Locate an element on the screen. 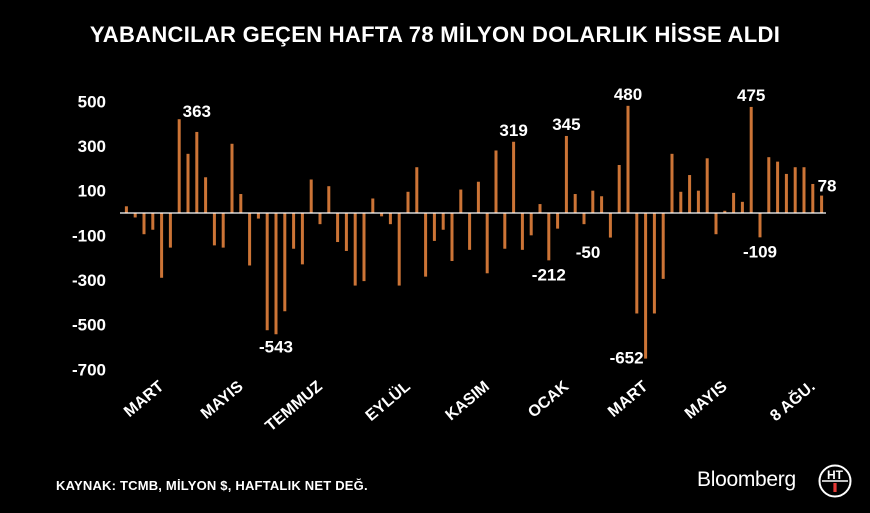 The width and height of the screenshot is (870, 513). data-label: -212 is located at coordinates (549, 274).